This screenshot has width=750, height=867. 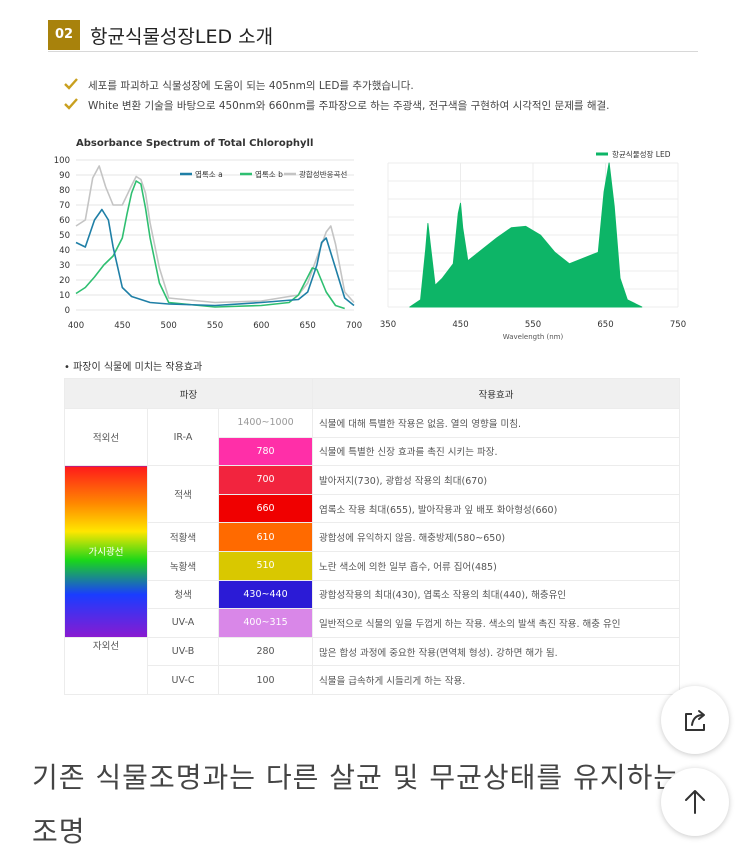 I want to click on band-cell: 적황색, so click(x=183, y=537).